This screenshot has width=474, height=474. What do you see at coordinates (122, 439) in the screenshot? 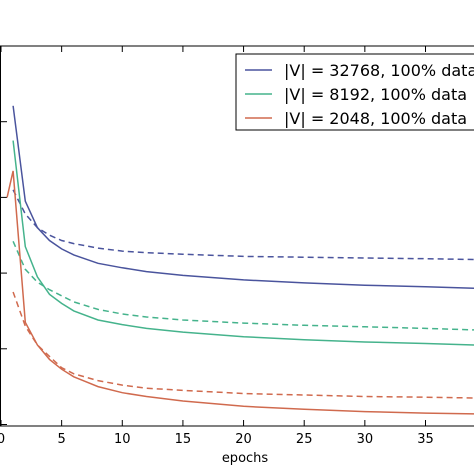
I see `x-tick-label: 10` at bounding box center [122, 439].